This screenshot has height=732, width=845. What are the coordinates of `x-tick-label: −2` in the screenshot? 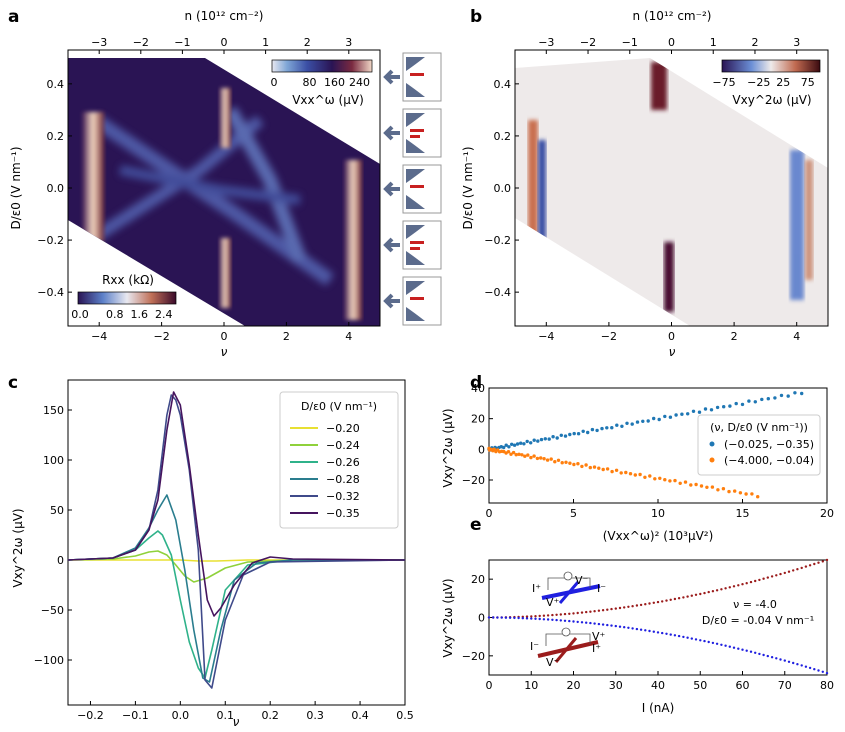 It's located at (161, 336).